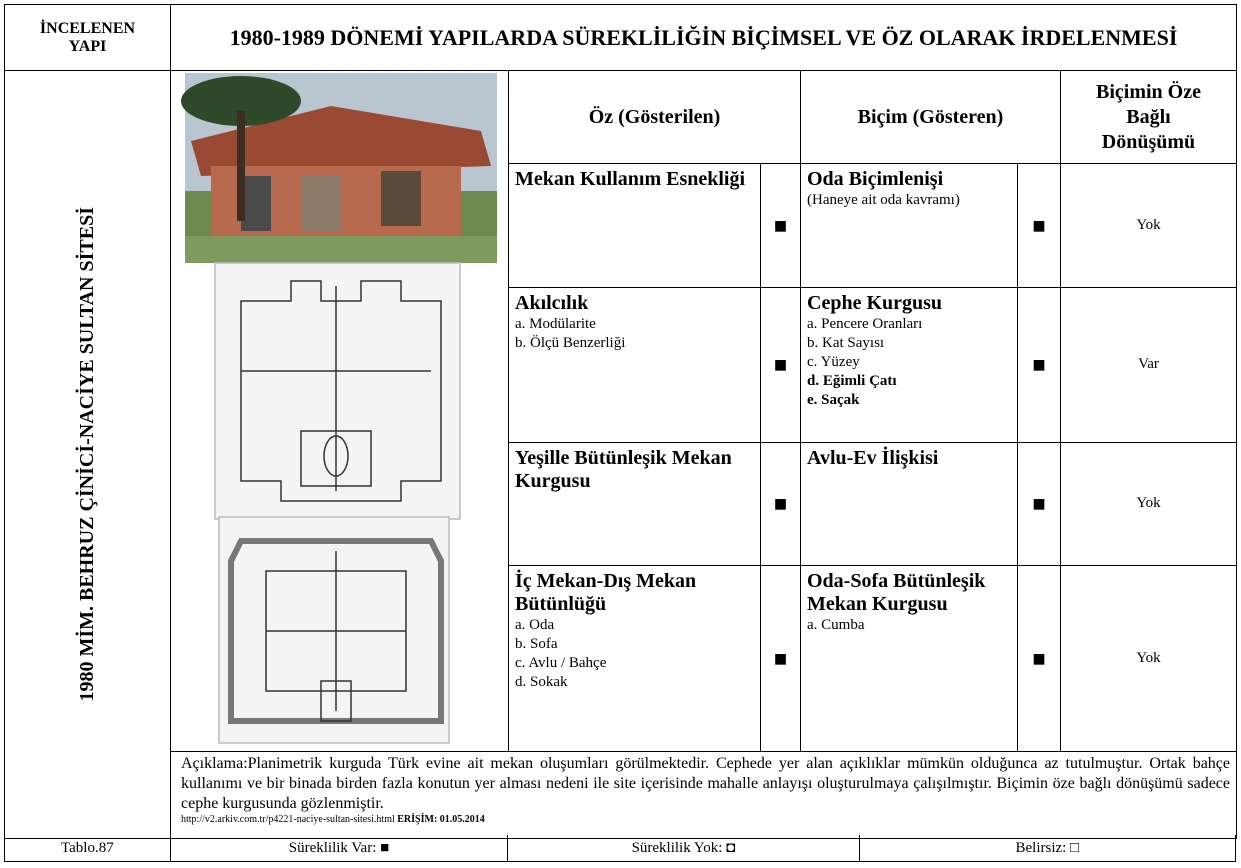 This screenshot has height=868, width=1241. Describe the element at coordinates (634, 364) in the screenshot. I see `oz-cell: Akılcılık a. Modülarite b. Ölçü Benzerliği` at that location.